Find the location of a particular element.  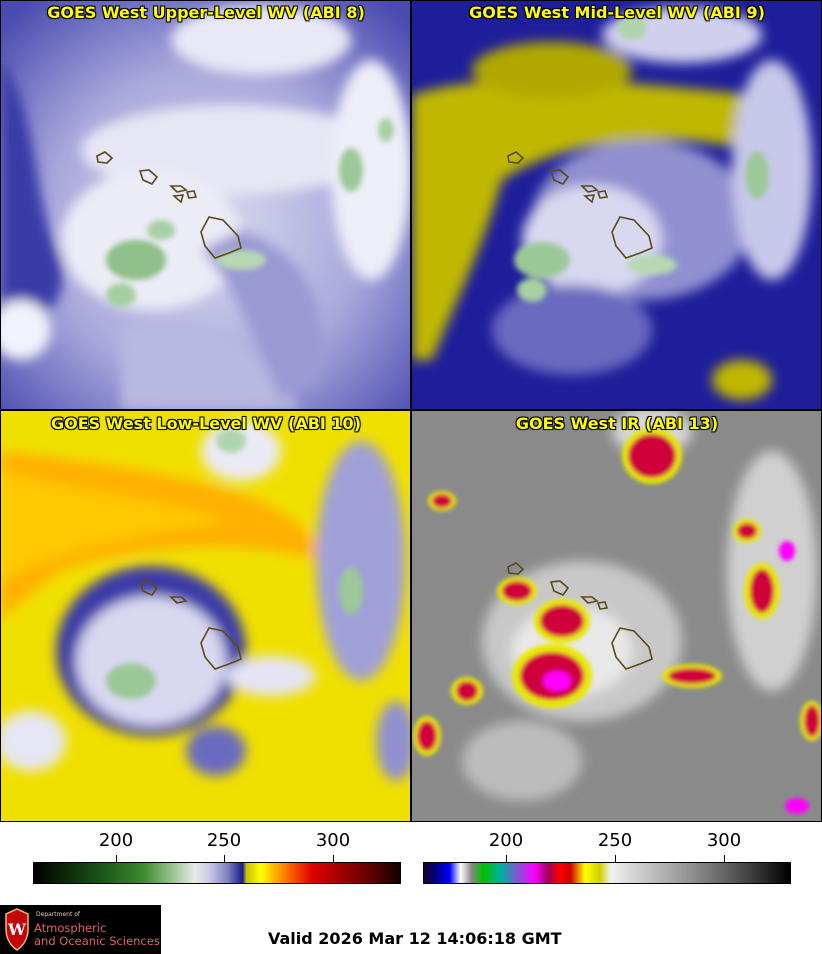

left-colorbar-tick-label: 200 is located at coordinates (116, 840).